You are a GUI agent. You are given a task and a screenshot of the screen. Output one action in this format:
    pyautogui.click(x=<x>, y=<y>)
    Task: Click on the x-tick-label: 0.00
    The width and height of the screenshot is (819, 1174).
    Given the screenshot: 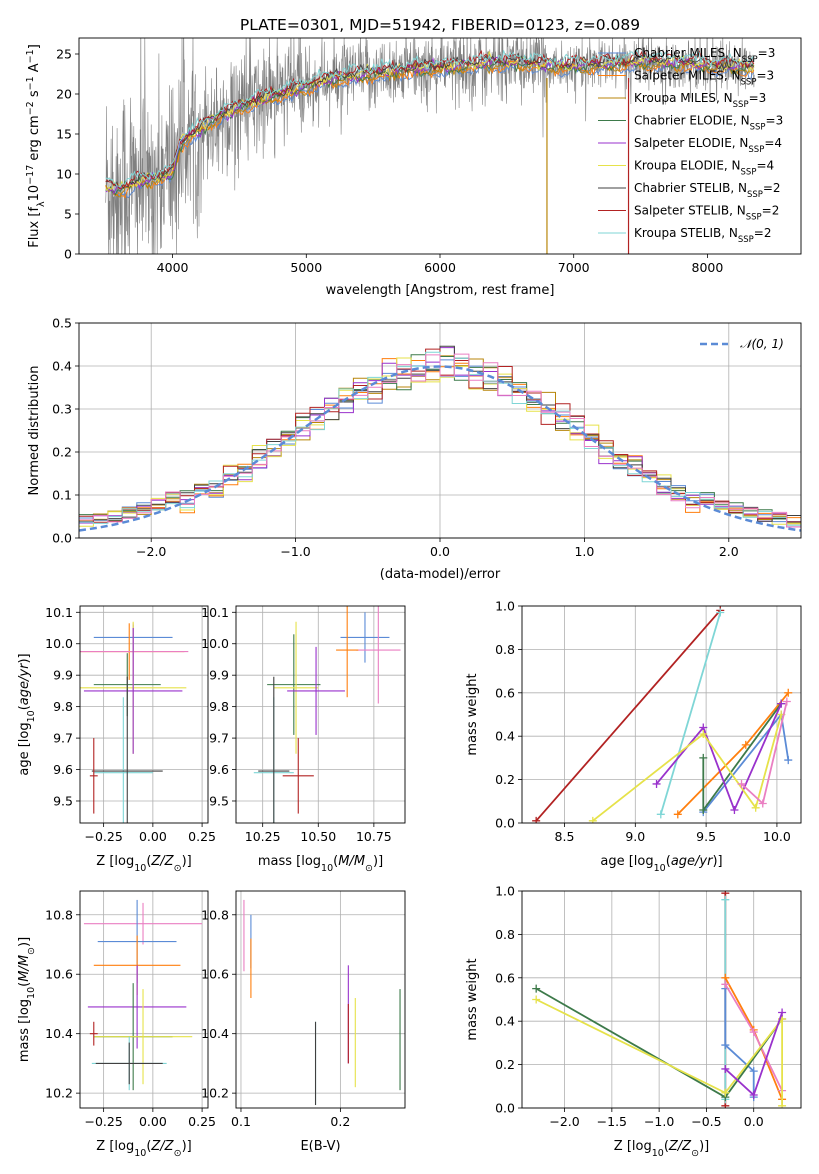 What is the action you would take?
    pyautogui.click(x=153, y=1121)
    